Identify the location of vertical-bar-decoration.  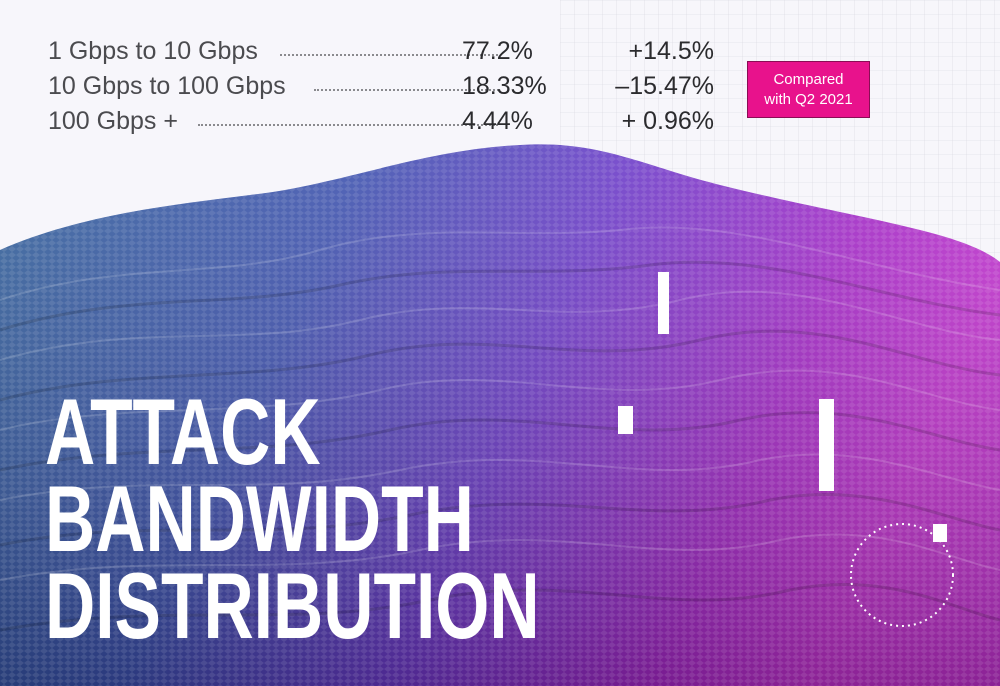
(663, 303).